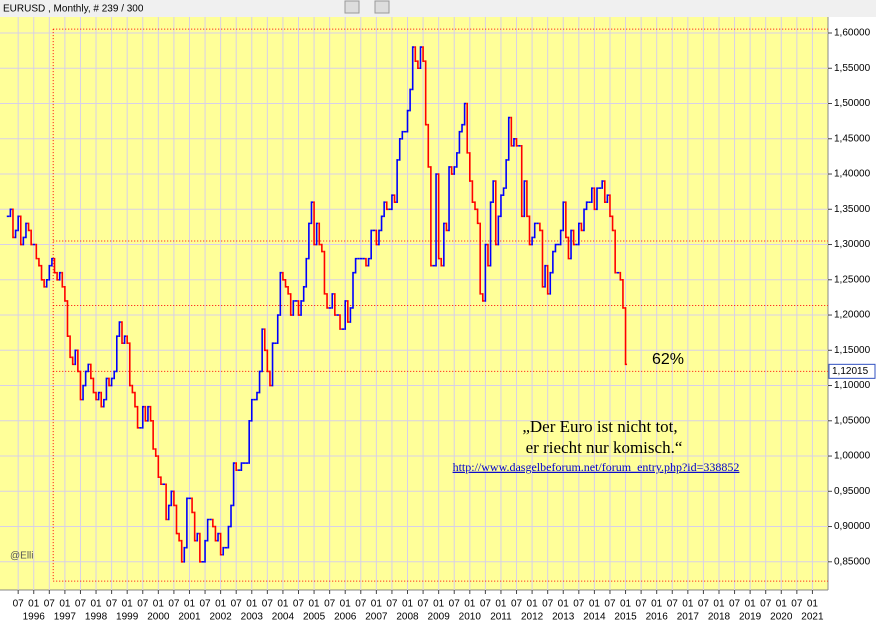 The height and width of the screenshot is (623, 876). What do you see at coordinates (314, 617) in the screenshot?
I see `year-label: 2005` at bounding box center [314, 617].